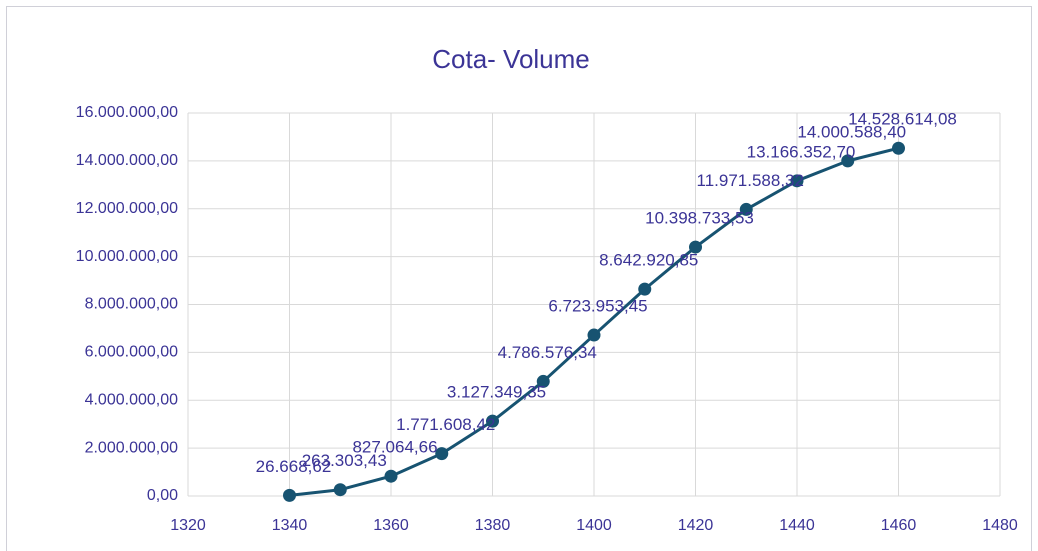  What do you see at coordinates (648, 260) in the screenshot?
I see `data-label: 8.642.920,85` at bounding box center [648, 260].